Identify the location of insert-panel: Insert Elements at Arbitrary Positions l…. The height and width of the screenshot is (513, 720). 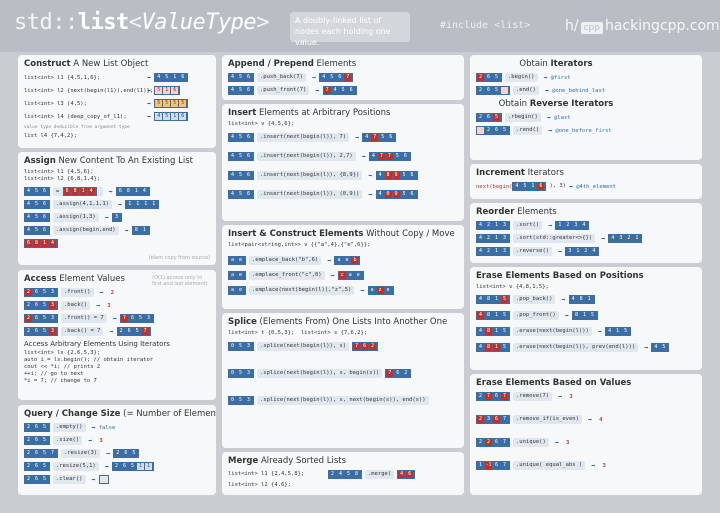
(343, 162).